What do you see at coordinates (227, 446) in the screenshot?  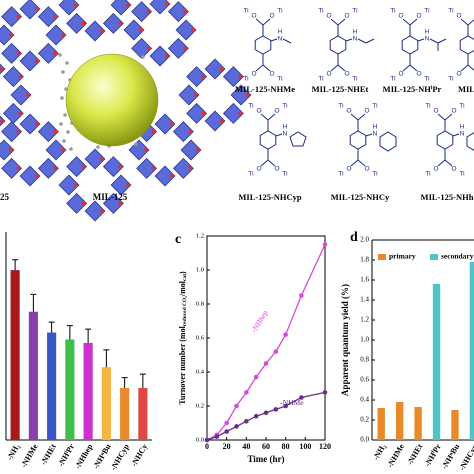 I see `x-tick-label: 20` at bounding box center [227, 446].